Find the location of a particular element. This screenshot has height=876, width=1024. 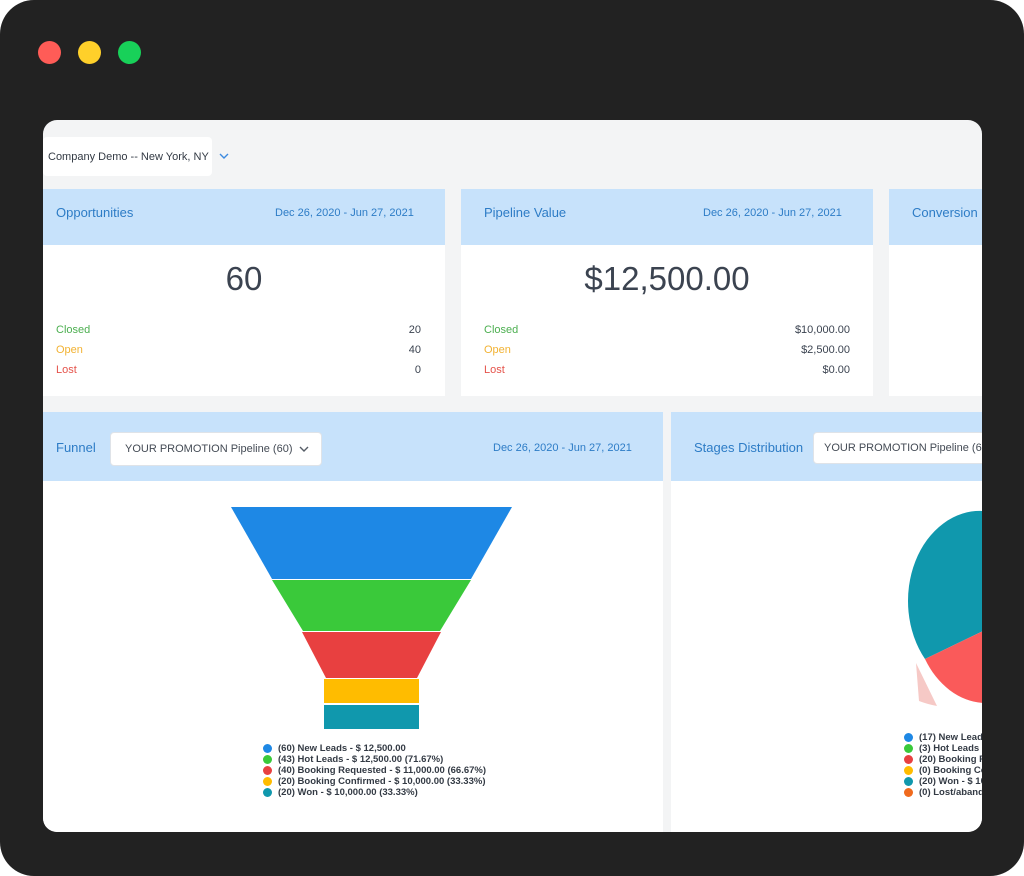

legend-item: (43) Hot Leads - $ 12,500.00 (71.67%) is located at coordinates (353, 759).